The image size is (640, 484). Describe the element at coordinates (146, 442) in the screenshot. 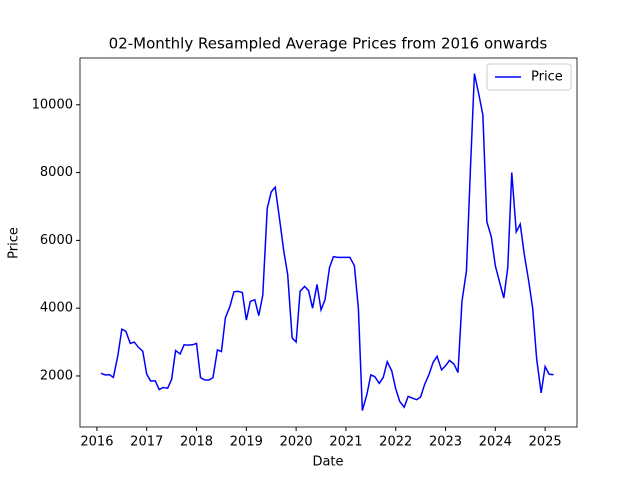

I see `x-tick-label: 2017` at that location.